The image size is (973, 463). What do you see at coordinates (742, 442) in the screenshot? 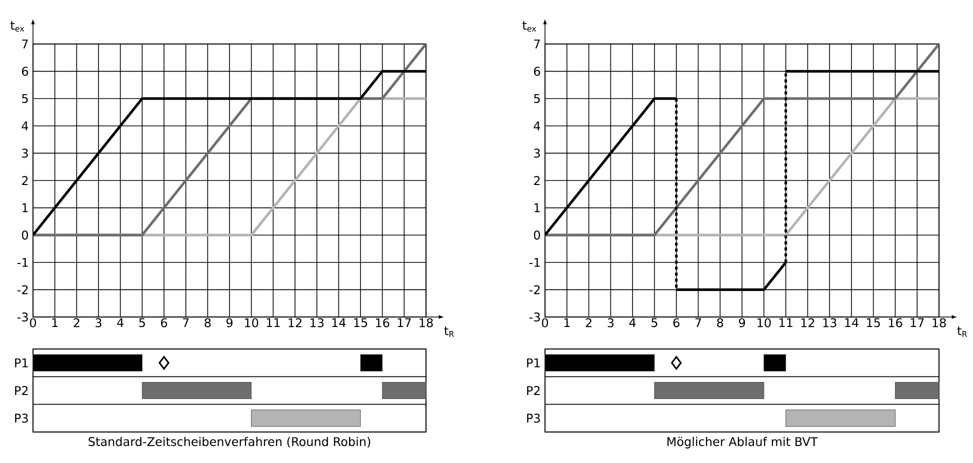
I see `text: Möglicher Ablauf mit BVT` at bounding box center [742, 442].